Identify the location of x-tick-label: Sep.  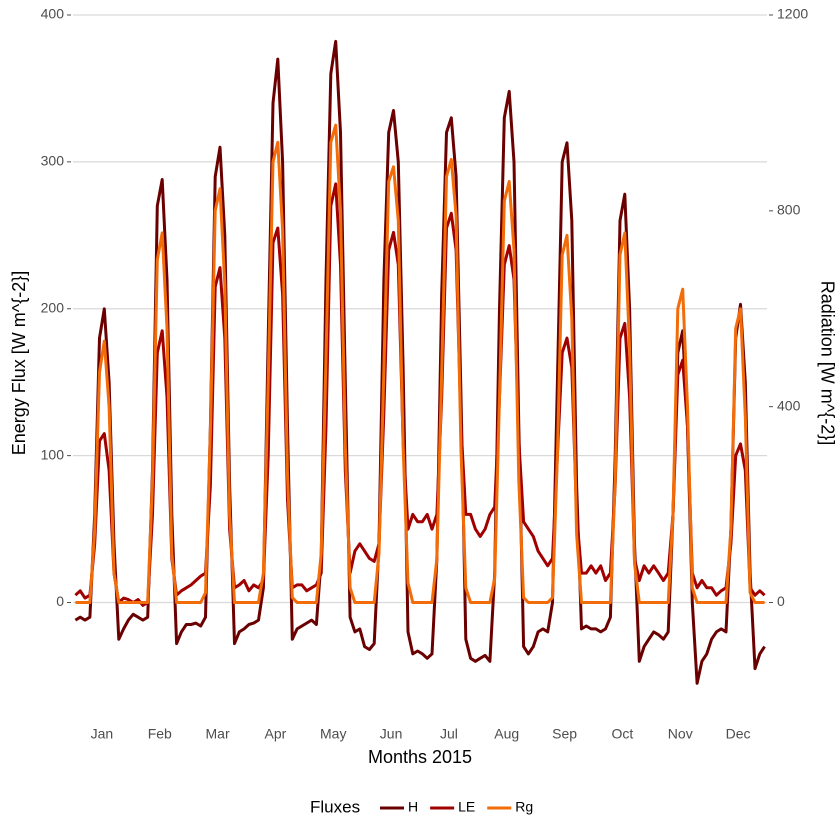
(564, 734).